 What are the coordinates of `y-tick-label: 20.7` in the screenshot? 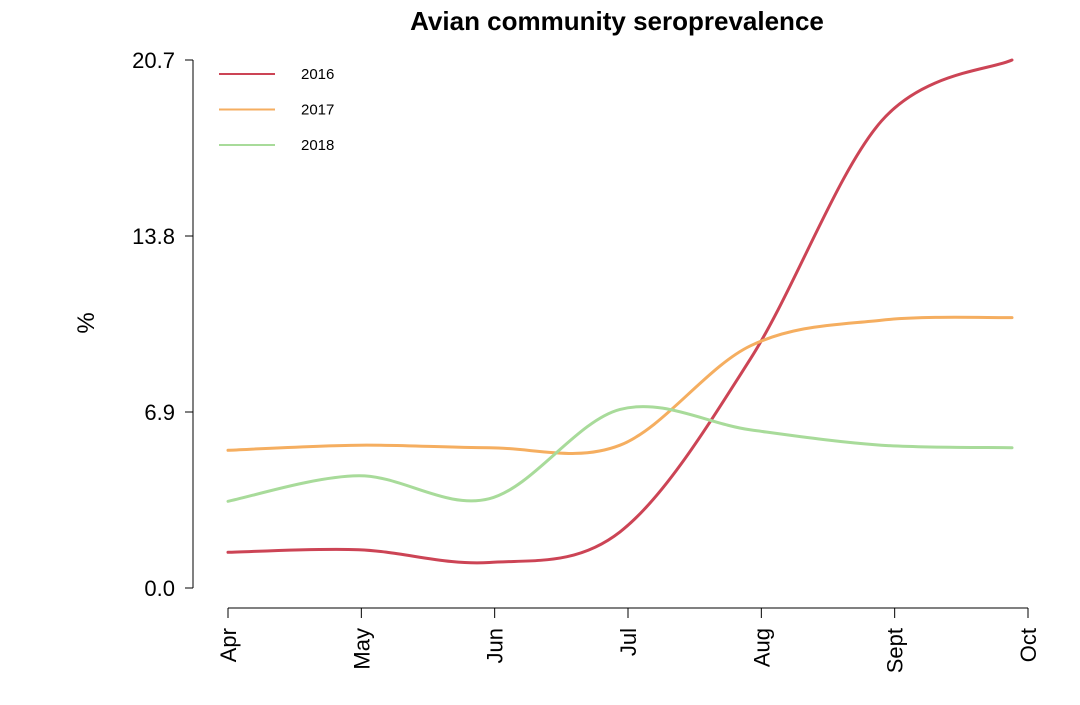 It's located at (153, 60).